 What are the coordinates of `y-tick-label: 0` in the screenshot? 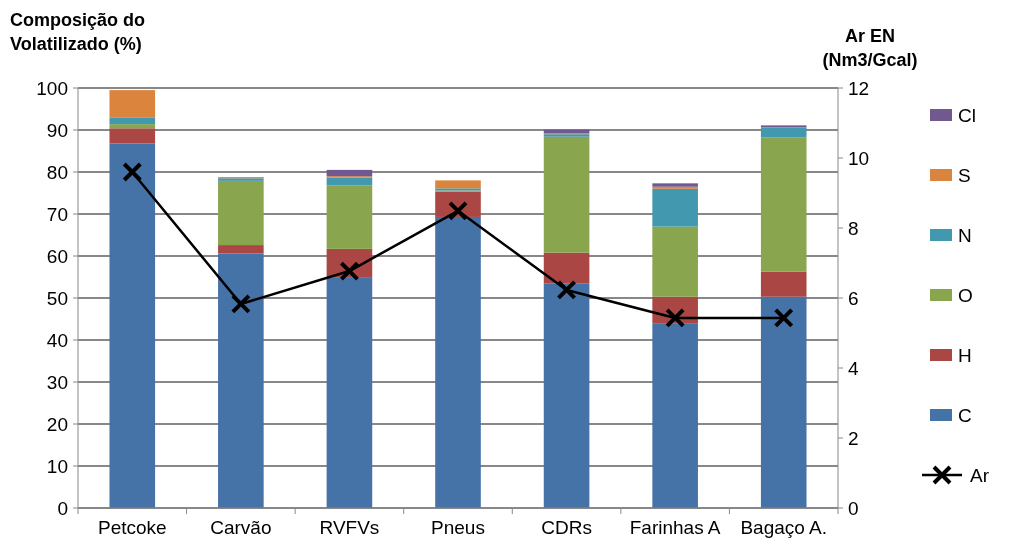 It's located at (62, 508).